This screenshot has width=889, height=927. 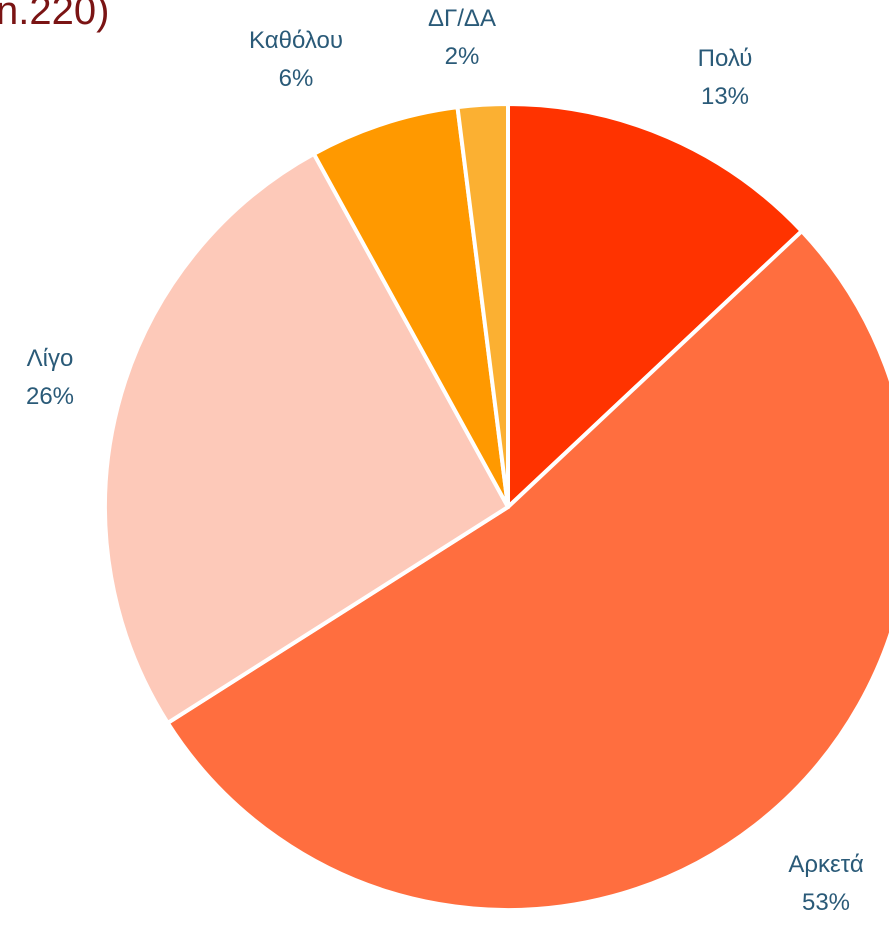 I want to click on slice-label: ΔΓ/ΔΑ, so click(x=462, y=18).